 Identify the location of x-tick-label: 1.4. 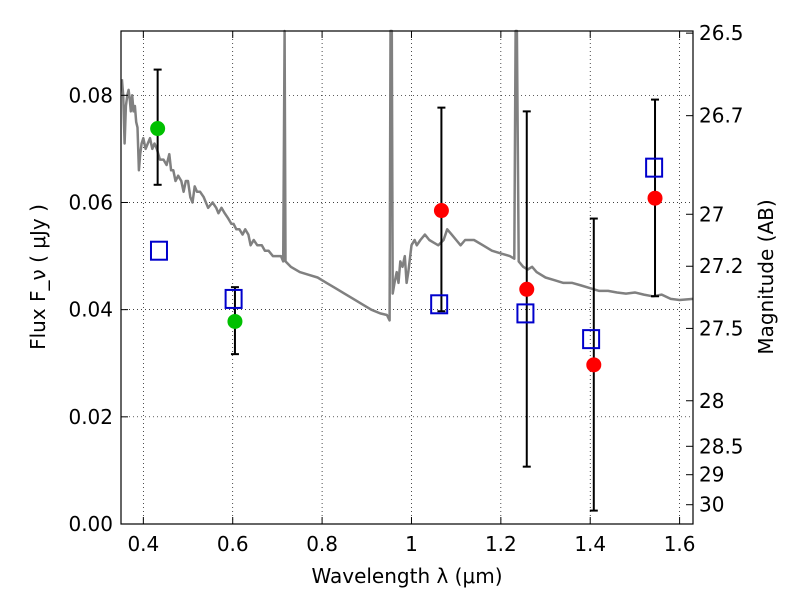
(590, 544).